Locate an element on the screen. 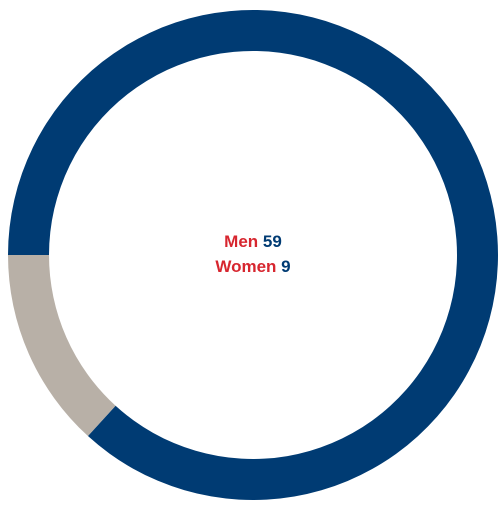  value-label: 9 is located at coordinates (285, 266).